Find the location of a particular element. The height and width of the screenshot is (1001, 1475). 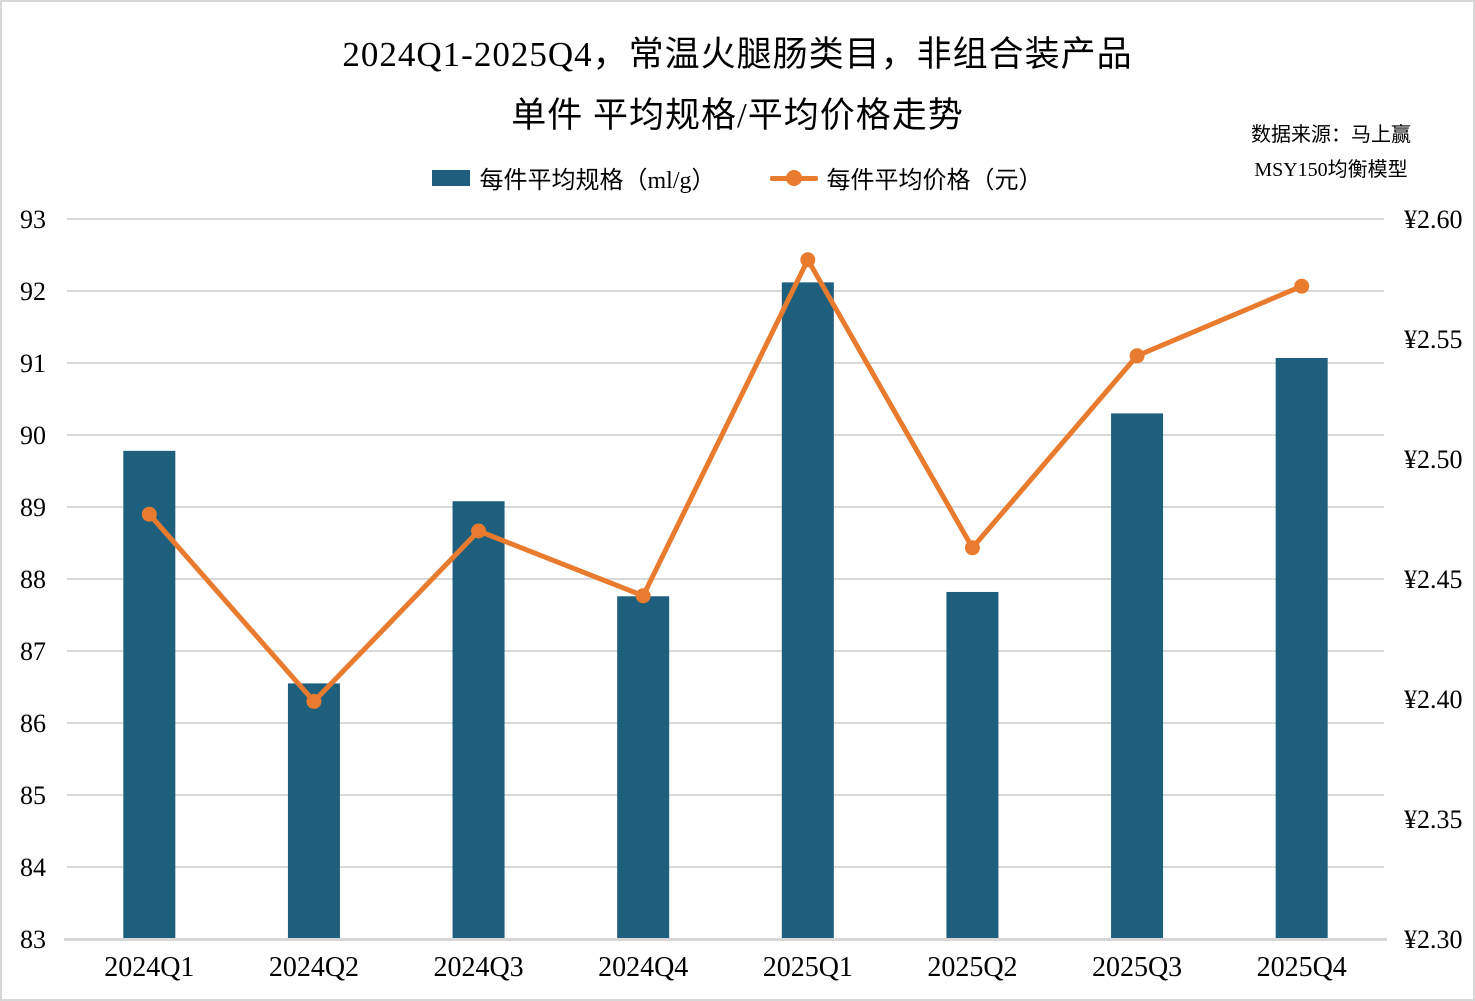

data-source-note: 数据来源：马上赢 MSY150均衡模型 is located at coordinates (1331, 153).